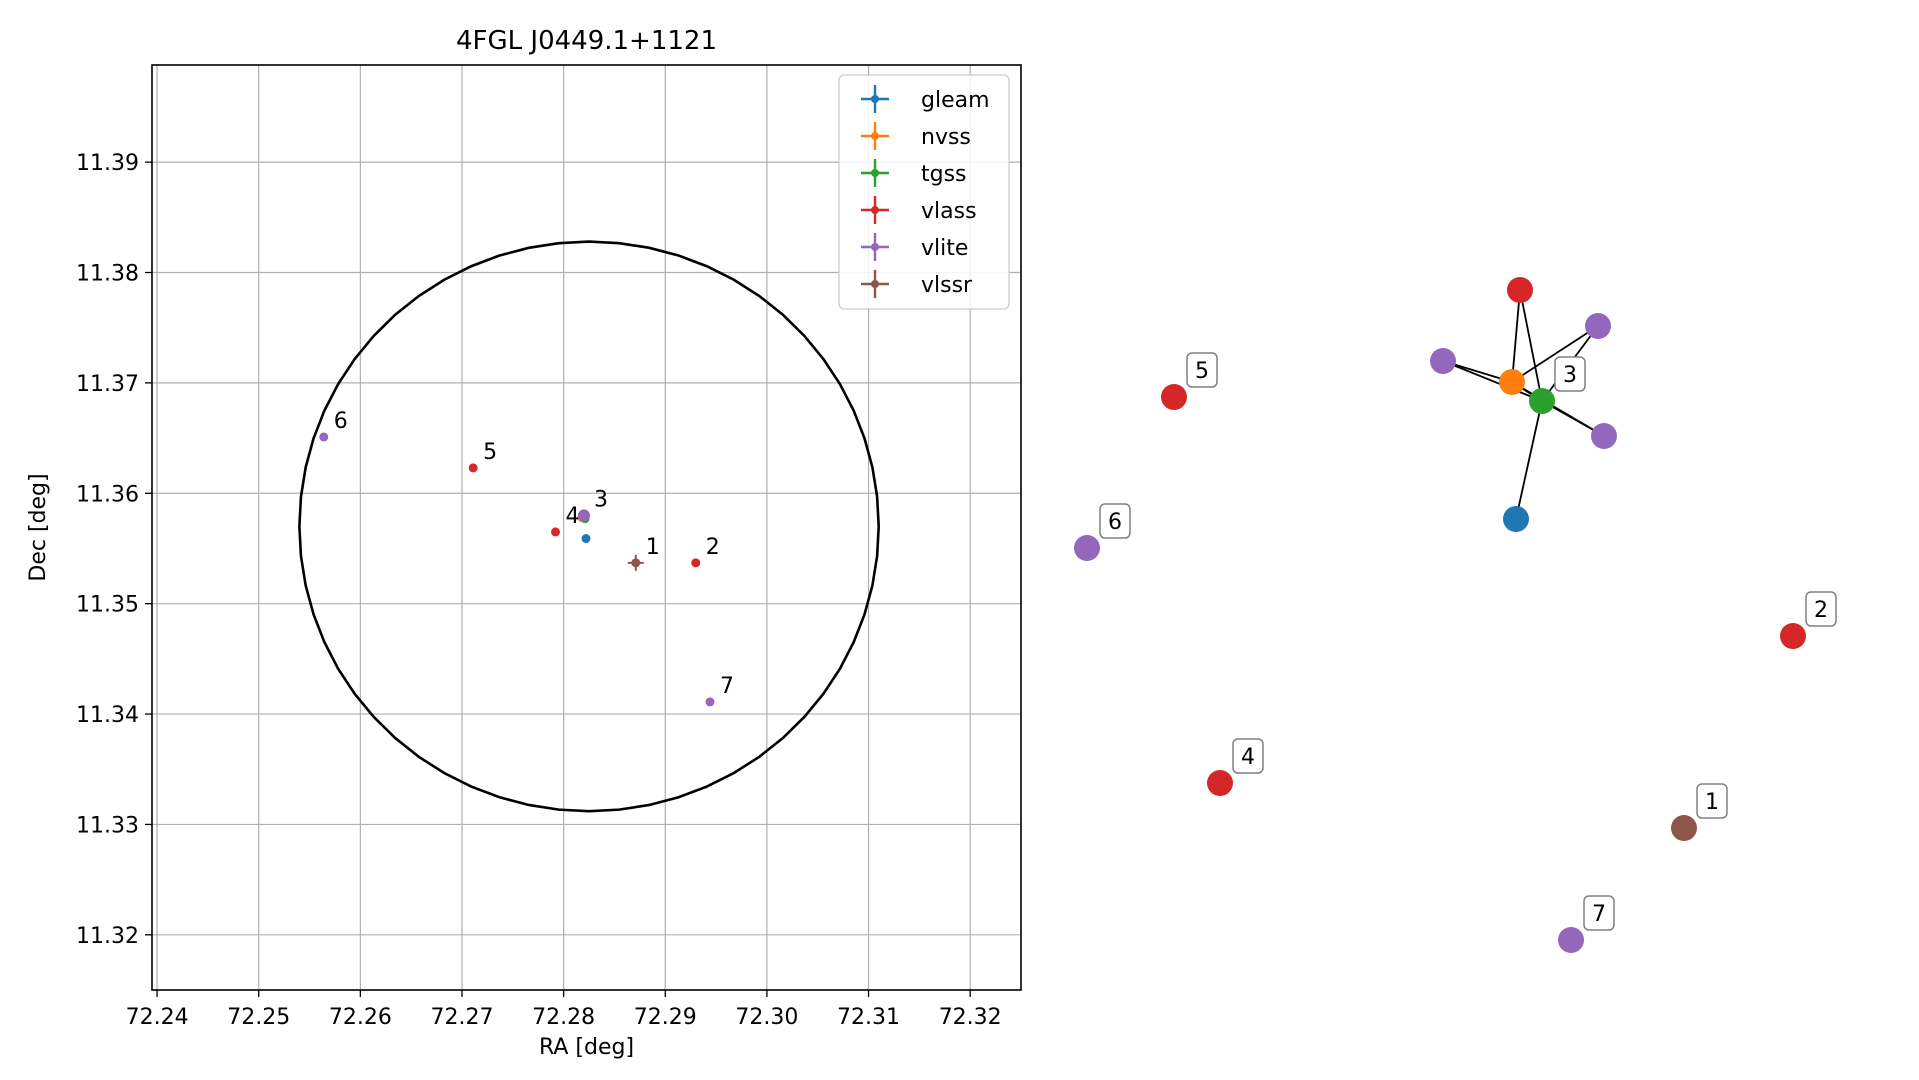  I want to click on x-tick-label: 72.25, so click(258, 1017).